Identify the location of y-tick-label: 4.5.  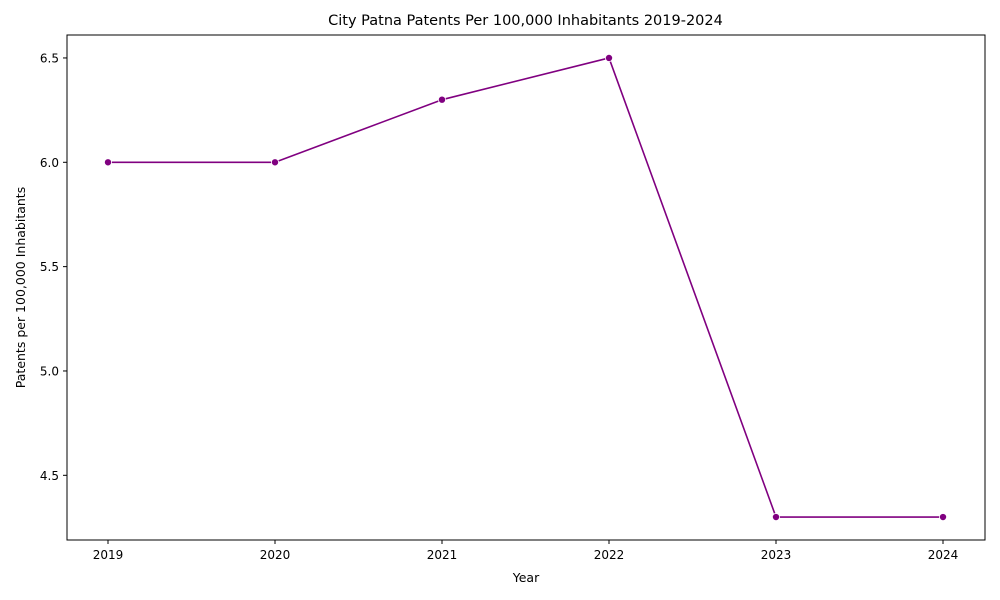
(49, 476).